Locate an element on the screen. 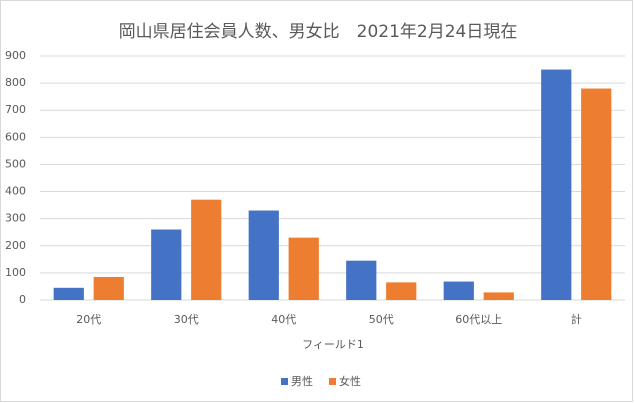 This screenshot has width=635, height=403. legend-label: 男性 is located at coordinates (302, 381).